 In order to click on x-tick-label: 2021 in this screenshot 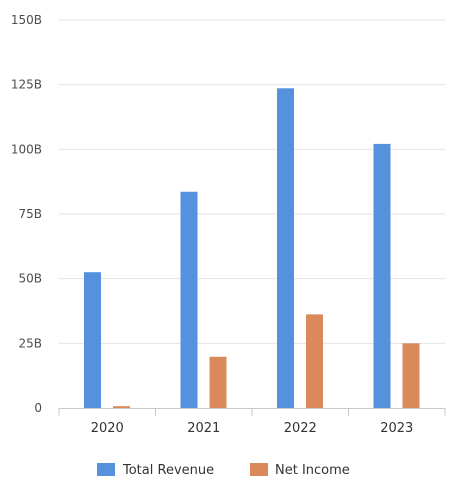, I will do `click(203, 428)`.